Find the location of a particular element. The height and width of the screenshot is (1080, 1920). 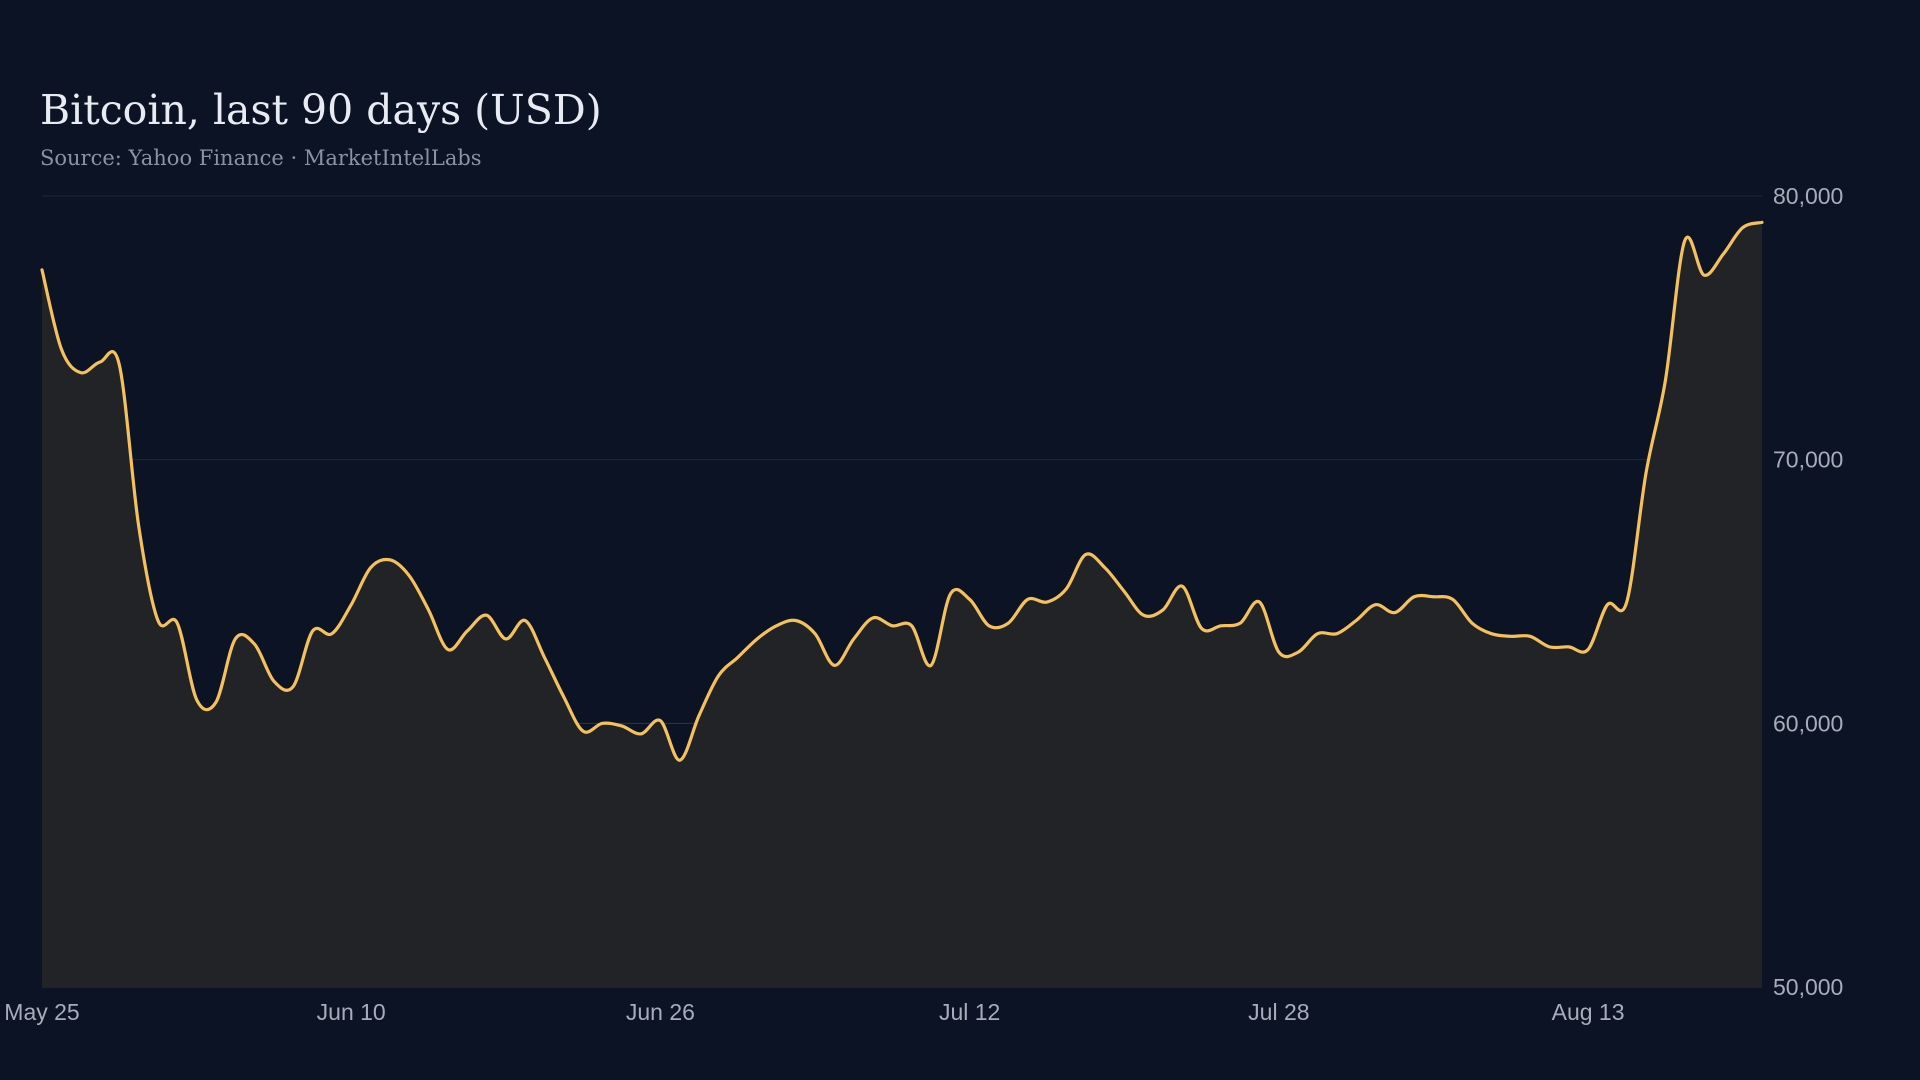

chart-title: Bitcoin, last 90 days (USD) is located at coordinates (321, 110).